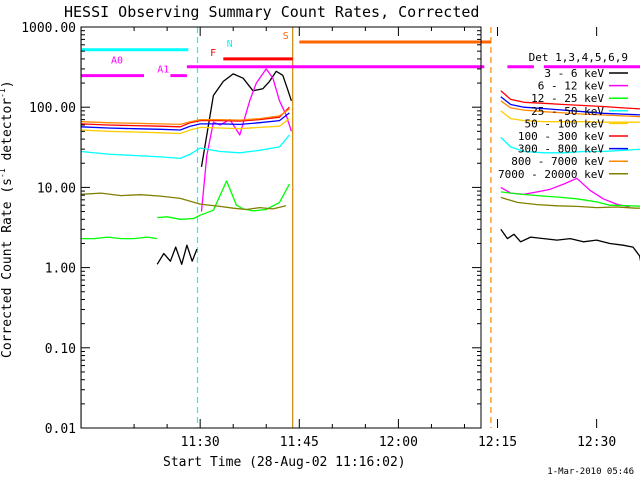 Image resolution: width=640 pixels, height=480 pixels. Describe the element at coordinates (557, 161) in the screenshot. I see `legend-entry-label: 800 - 7000 keV` at that location.